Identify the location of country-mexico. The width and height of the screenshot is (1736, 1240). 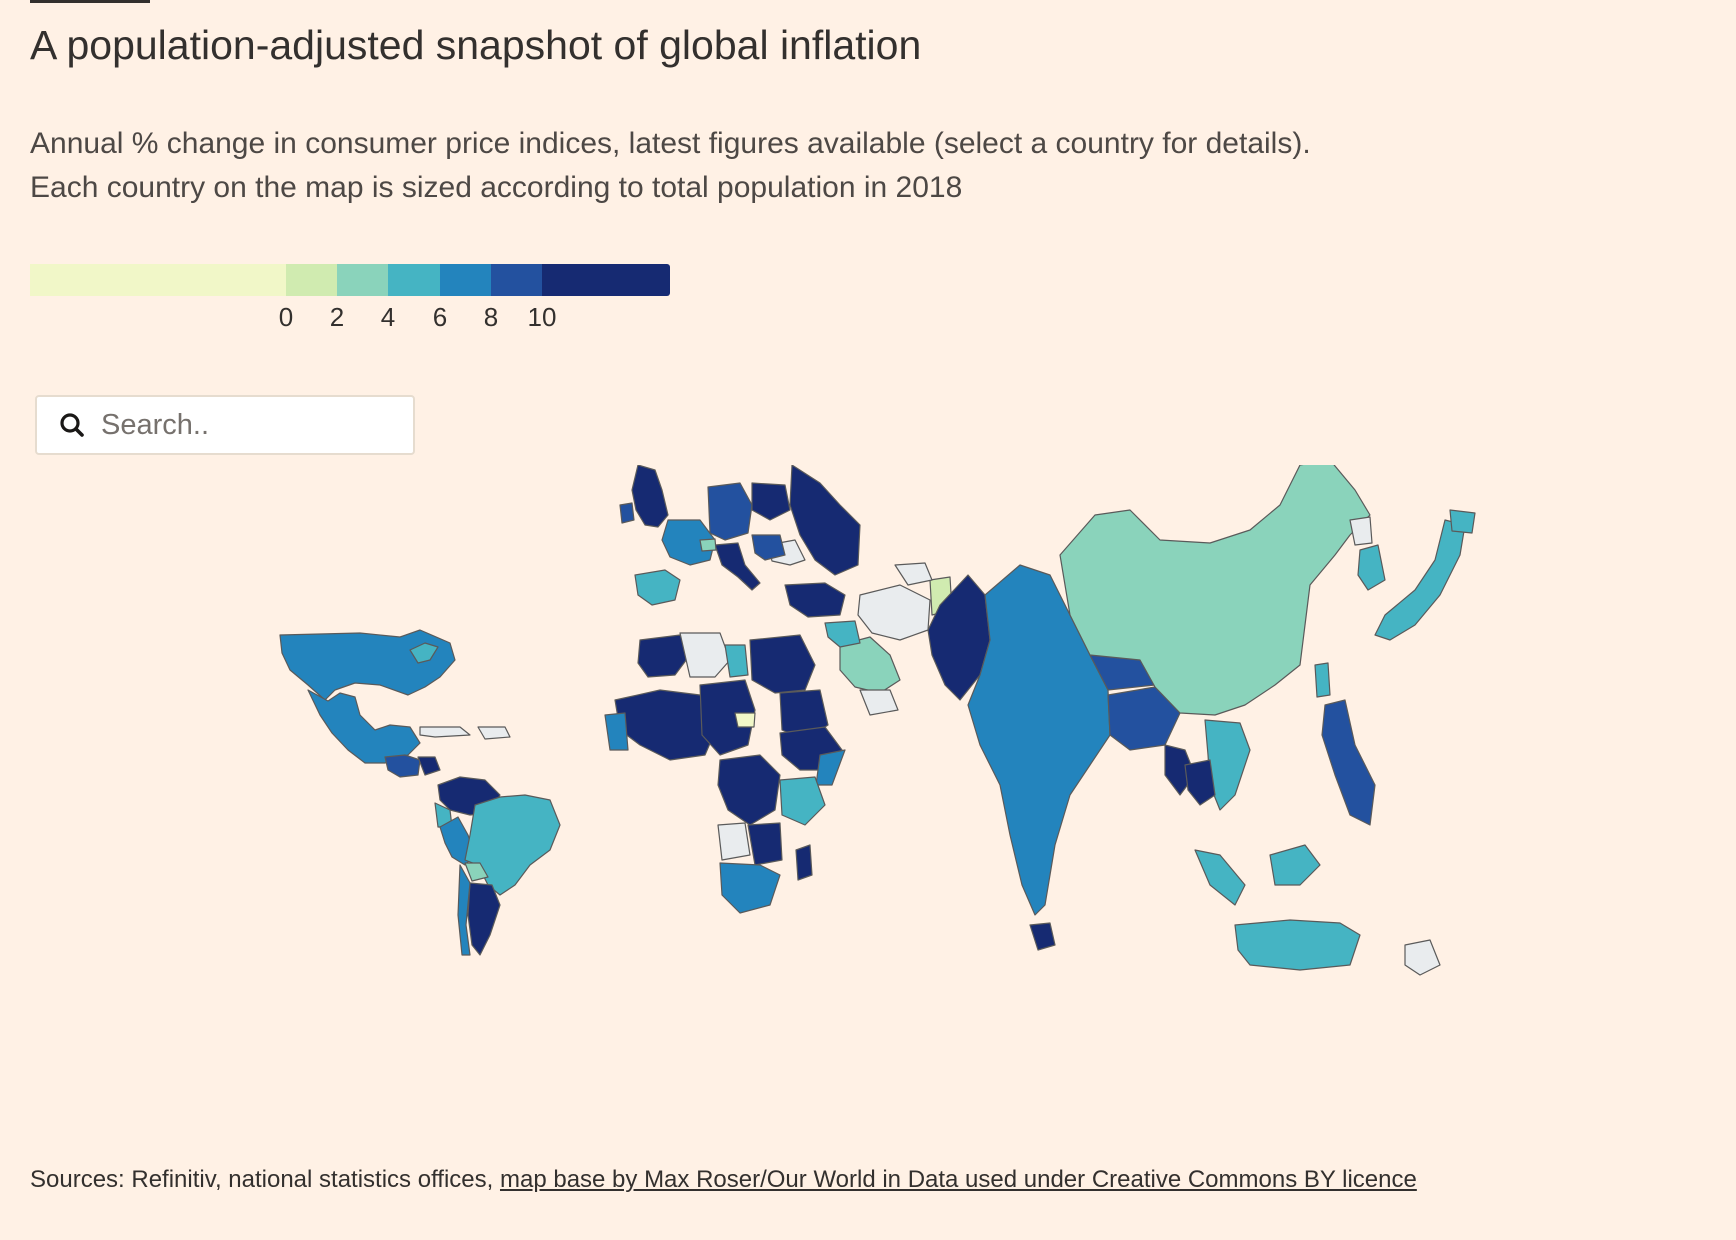
(364, 726).